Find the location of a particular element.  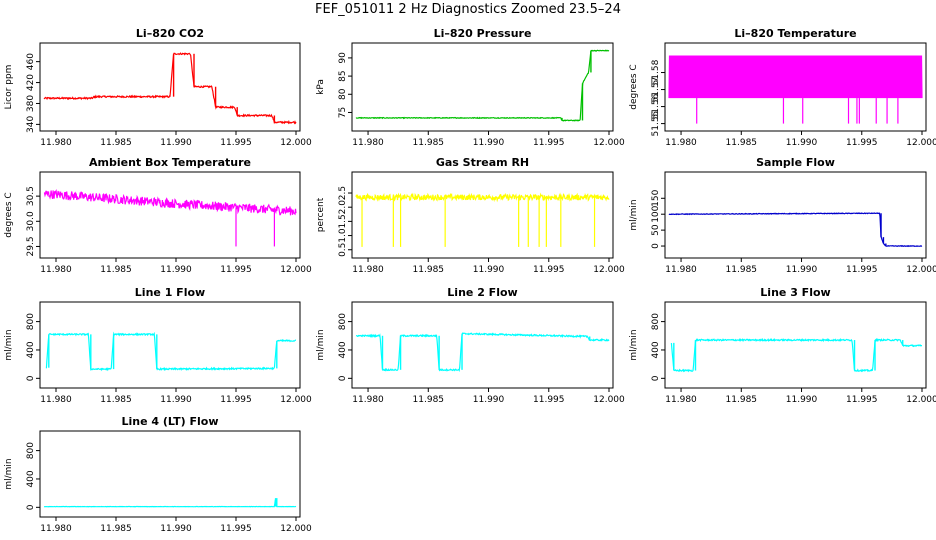

y-tick-label: 50 is located at coordinates (656, 230).